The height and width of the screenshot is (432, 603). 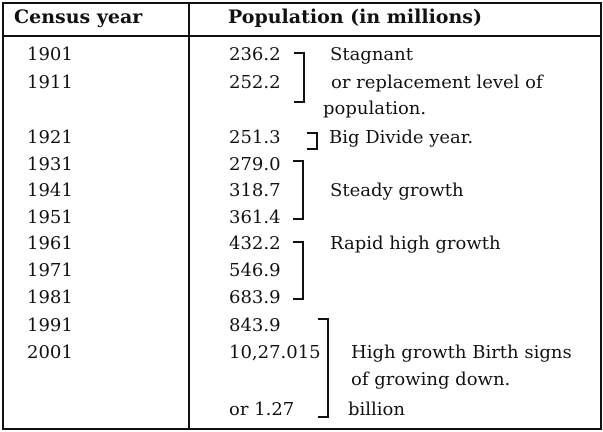 I want to click on note-billion: billion, so click(x=376, y=409).